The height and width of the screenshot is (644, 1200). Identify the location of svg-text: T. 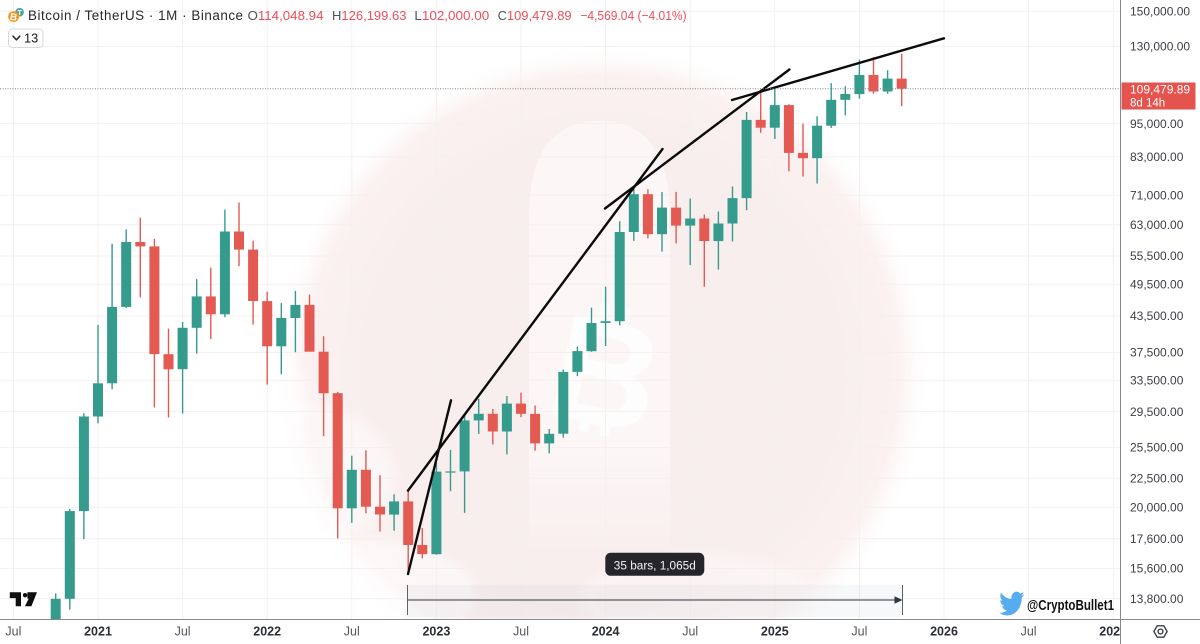
(19, 13).